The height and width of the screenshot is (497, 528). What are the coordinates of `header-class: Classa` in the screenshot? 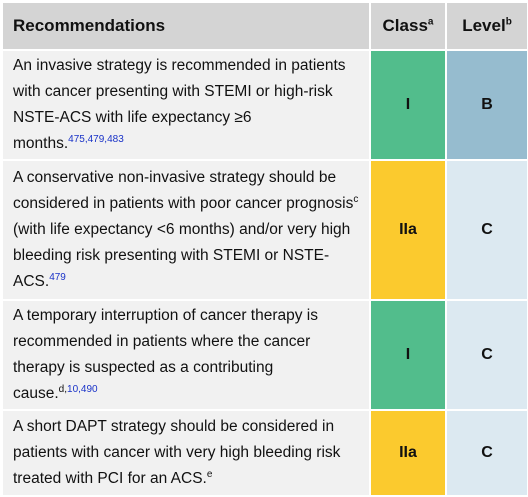 It's located at (408, 26).